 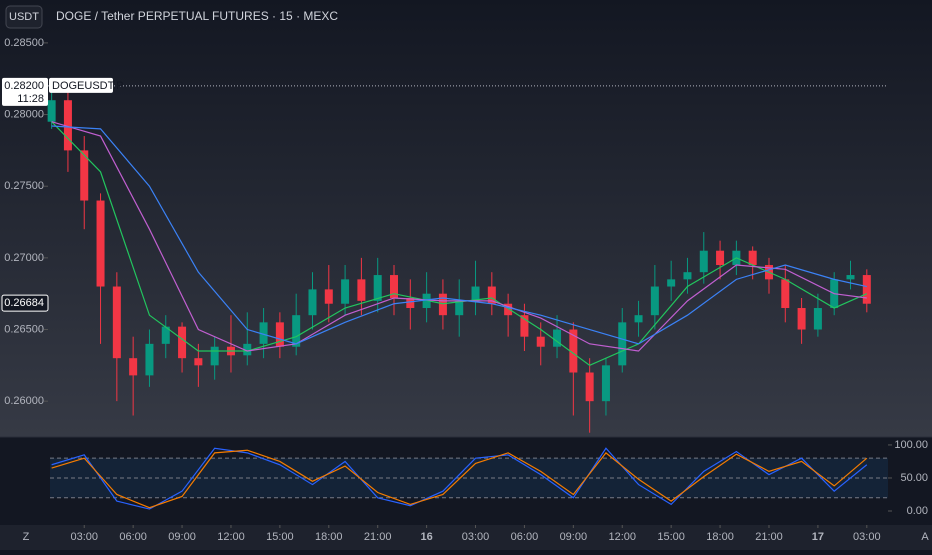 I want to click on currency-button, so click(x=24, y=17).